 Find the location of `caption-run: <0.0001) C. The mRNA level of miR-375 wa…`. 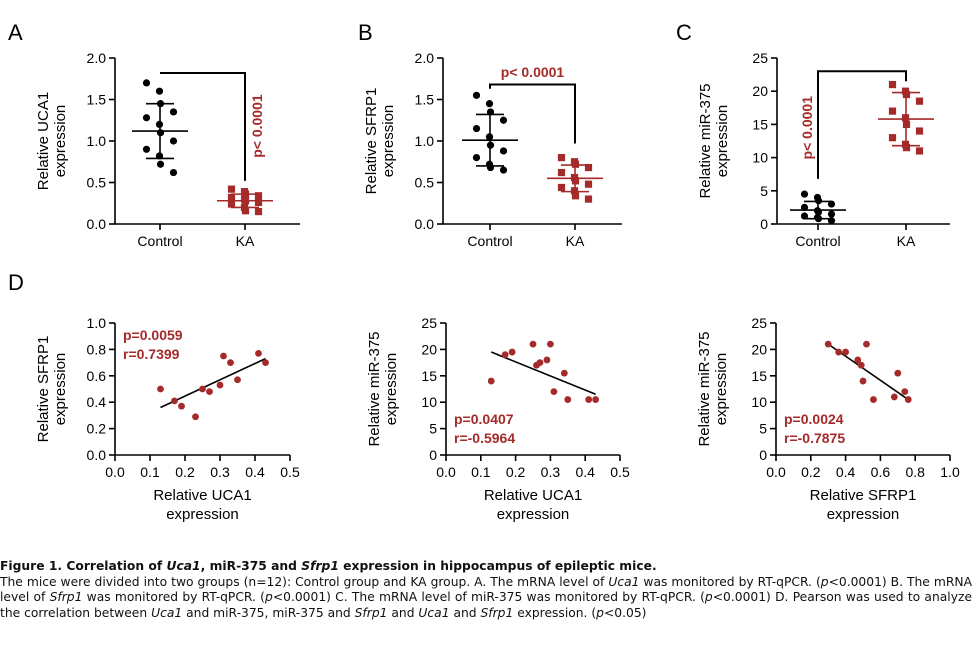

caption-run: <0.0001) C. The mRNA level of miR-375 wa… is located at coordinates (488, 597).